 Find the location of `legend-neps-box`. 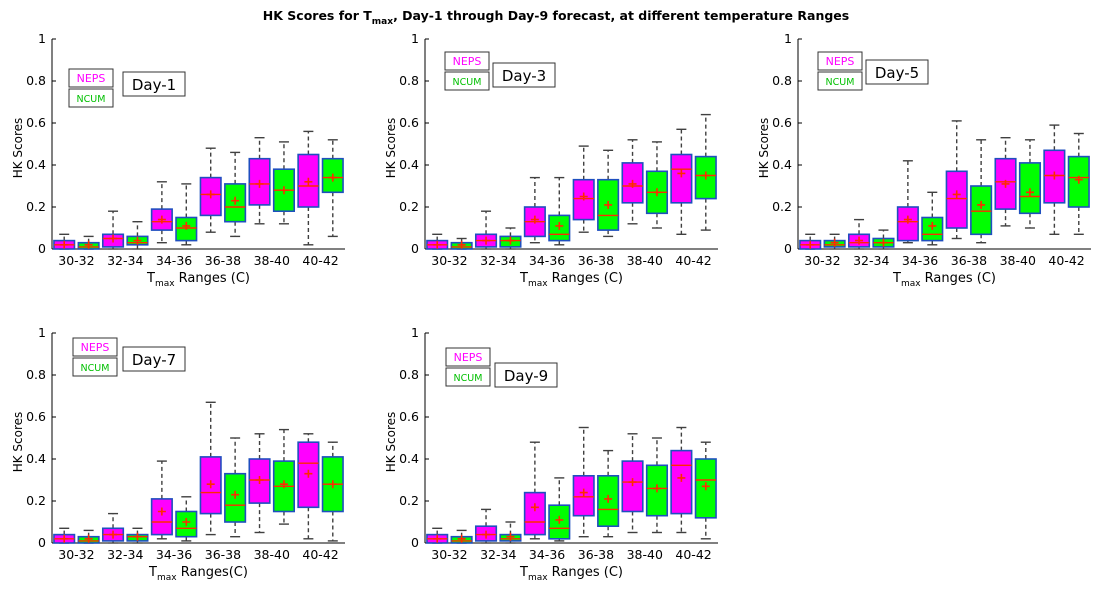

legend-neps-box is located at coordinates (91, 78).